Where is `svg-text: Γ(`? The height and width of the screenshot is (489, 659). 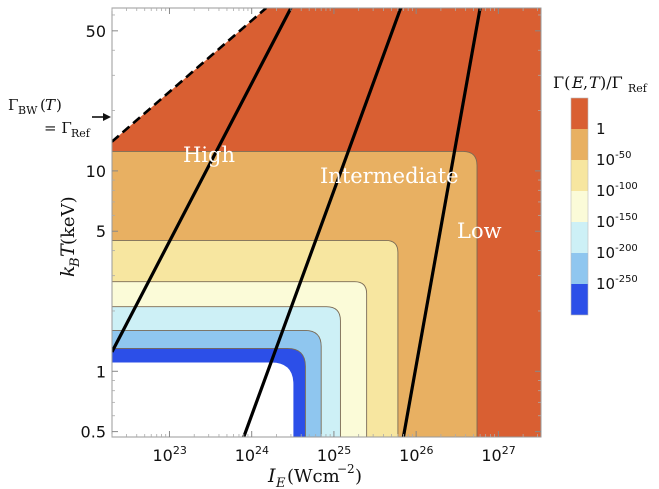 svg-text: Γ( is located at coordinates (561, 82).